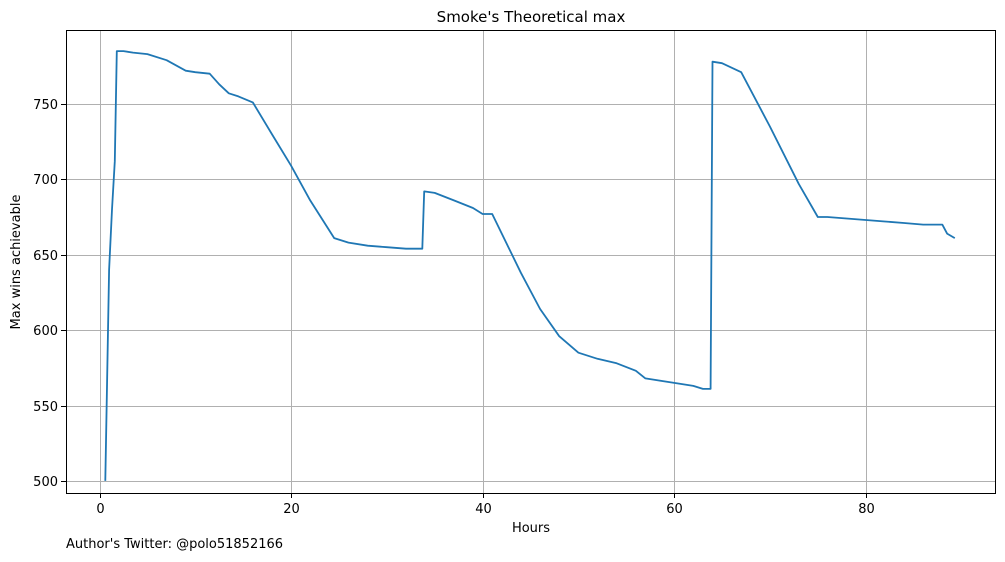 This screenshot has width=1005, height=562. What do you see at coordinates (531, 528) in the screenshot?
I see `x-axis-label: Hours` at bounding box center [531, 528].